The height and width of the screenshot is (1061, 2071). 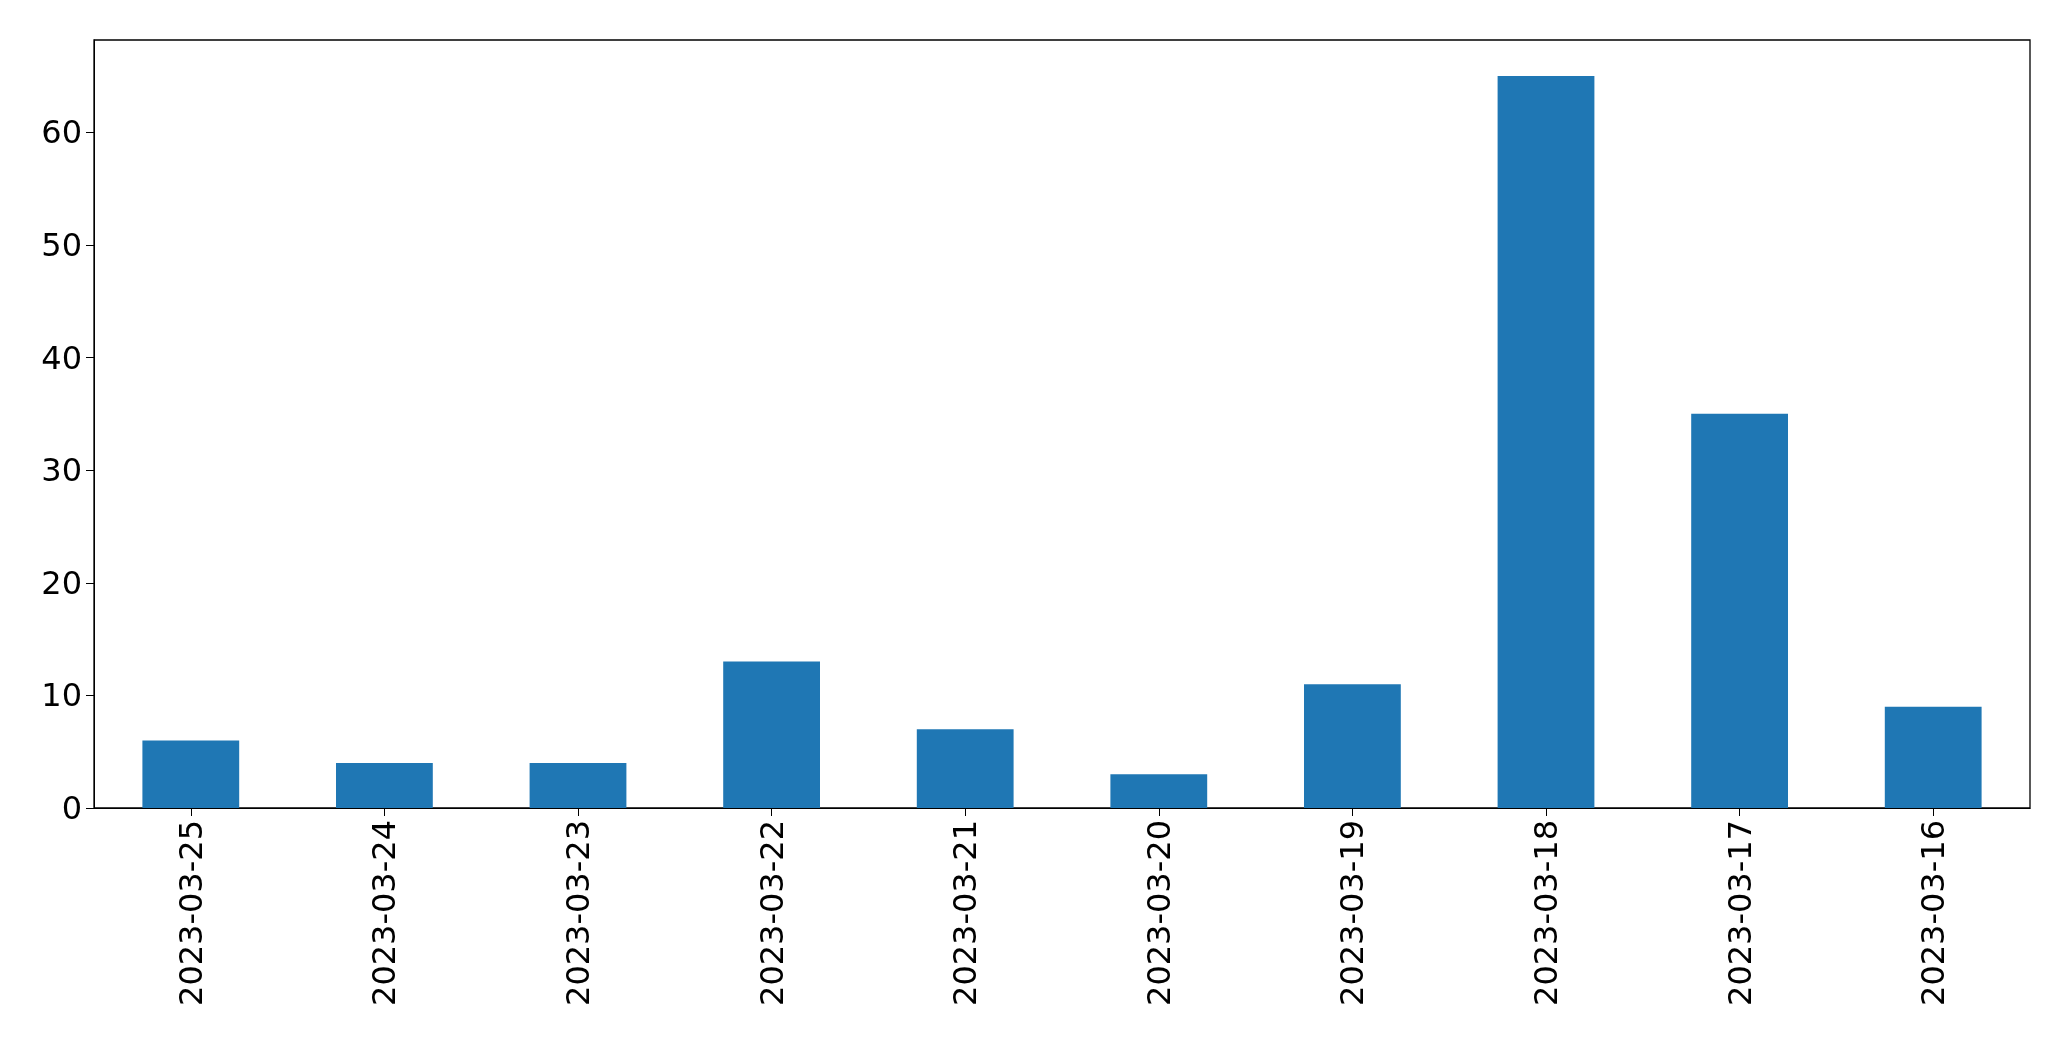 What do you see at coordinates (771, 913) in the screenshot?
I see `x-tick-label: 2023-03-22` at bounding box center [771, 913].